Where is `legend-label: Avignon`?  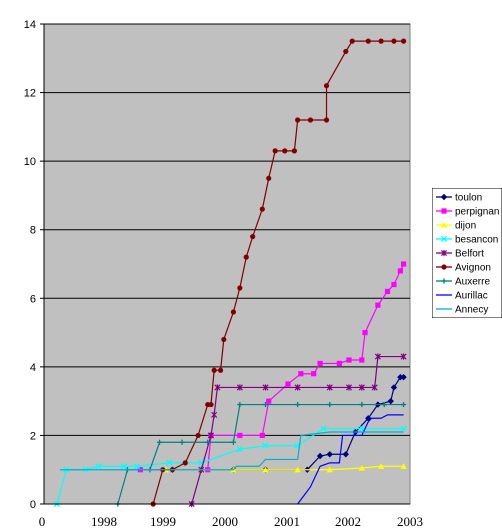 legend-label: Avignon is located at coordinates (473, 268).